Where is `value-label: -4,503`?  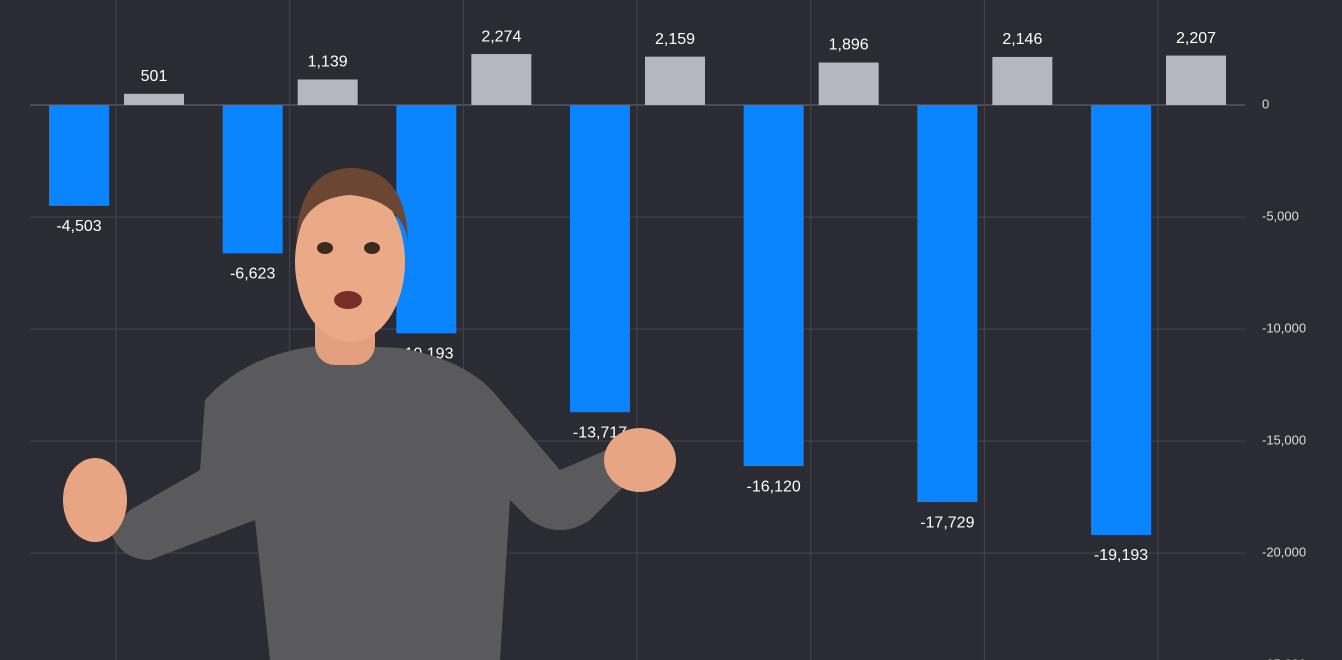 value-label: -4,503 is located at coordinates (78, 226).